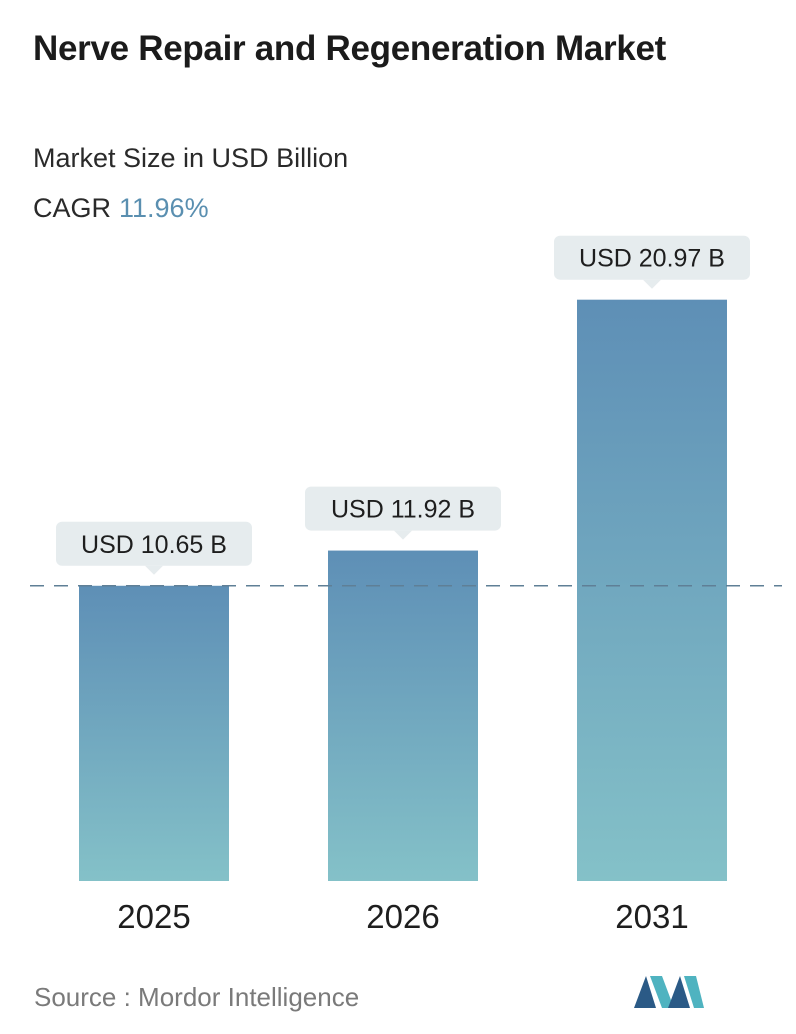 This screenshot has width=796, height=1034. What do you see at coordinates (652, 590) in the screenshot?
I see `bar-2031` at bounding box center [652, 590].